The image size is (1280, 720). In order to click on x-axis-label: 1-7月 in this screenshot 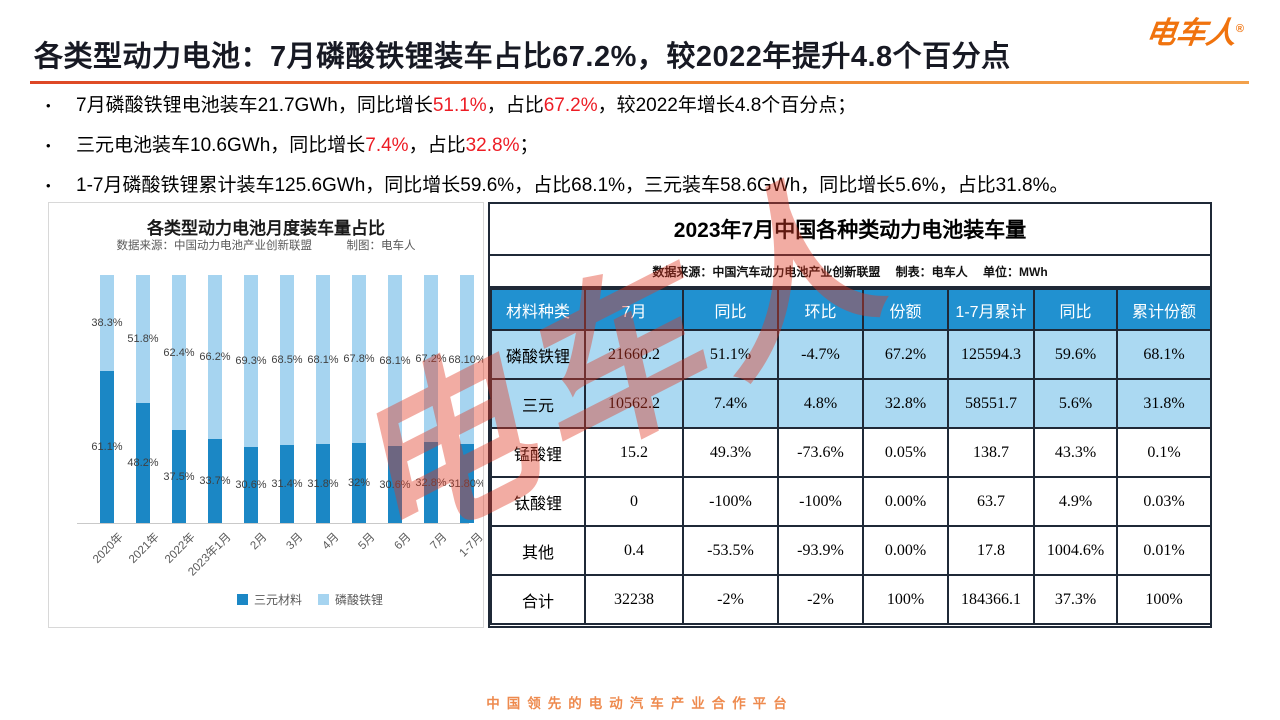, I will do `click(470, 545)`.